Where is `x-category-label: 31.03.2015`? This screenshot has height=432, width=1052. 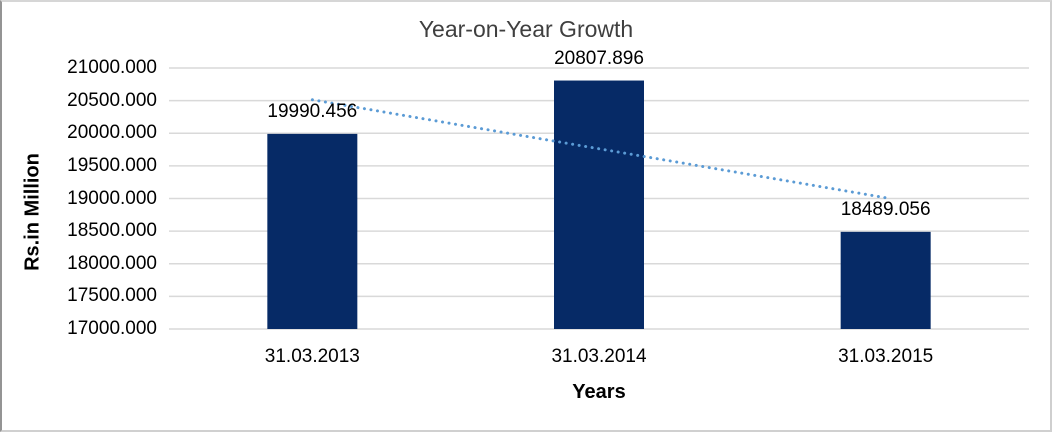 x-category-label: 31.03.2015 is located at coordinates (886, 356).